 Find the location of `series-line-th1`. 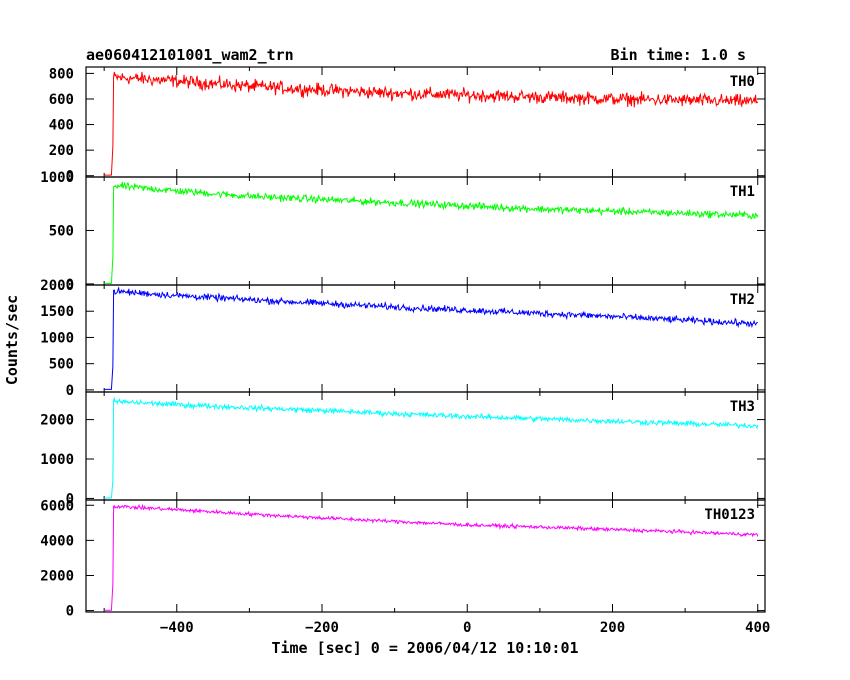

series-line-th1 is located at coordinates (431, 232).